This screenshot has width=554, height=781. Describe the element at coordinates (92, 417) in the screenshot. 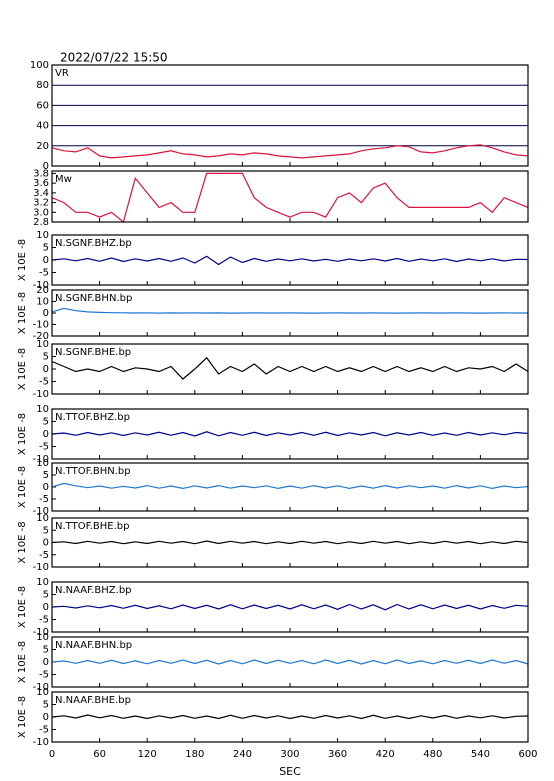

I see `panel-label: N.TTOF.BHZ.bp` at that location.